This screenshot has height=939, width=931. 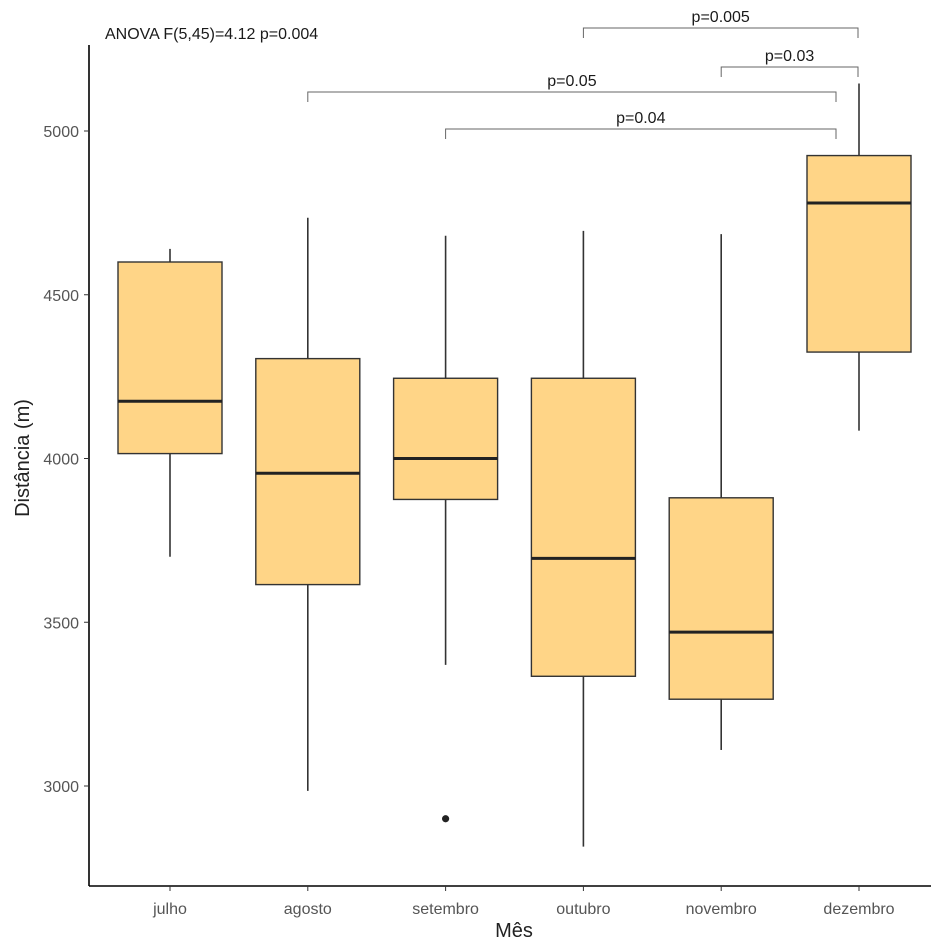 What do you see at coordinates (721, 492) in the screenshot?
I see `box-novembro` at bounding box center [721, 492].